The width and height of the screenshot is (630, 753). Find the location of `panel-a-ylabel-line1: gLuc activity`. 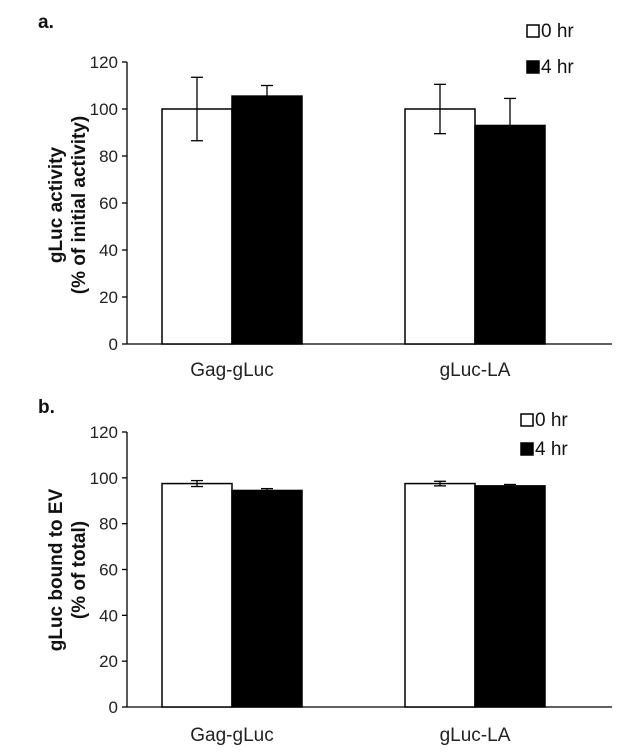

panel-a-ylabel-line1: gLuc activity is located at coordinates (56, 205).